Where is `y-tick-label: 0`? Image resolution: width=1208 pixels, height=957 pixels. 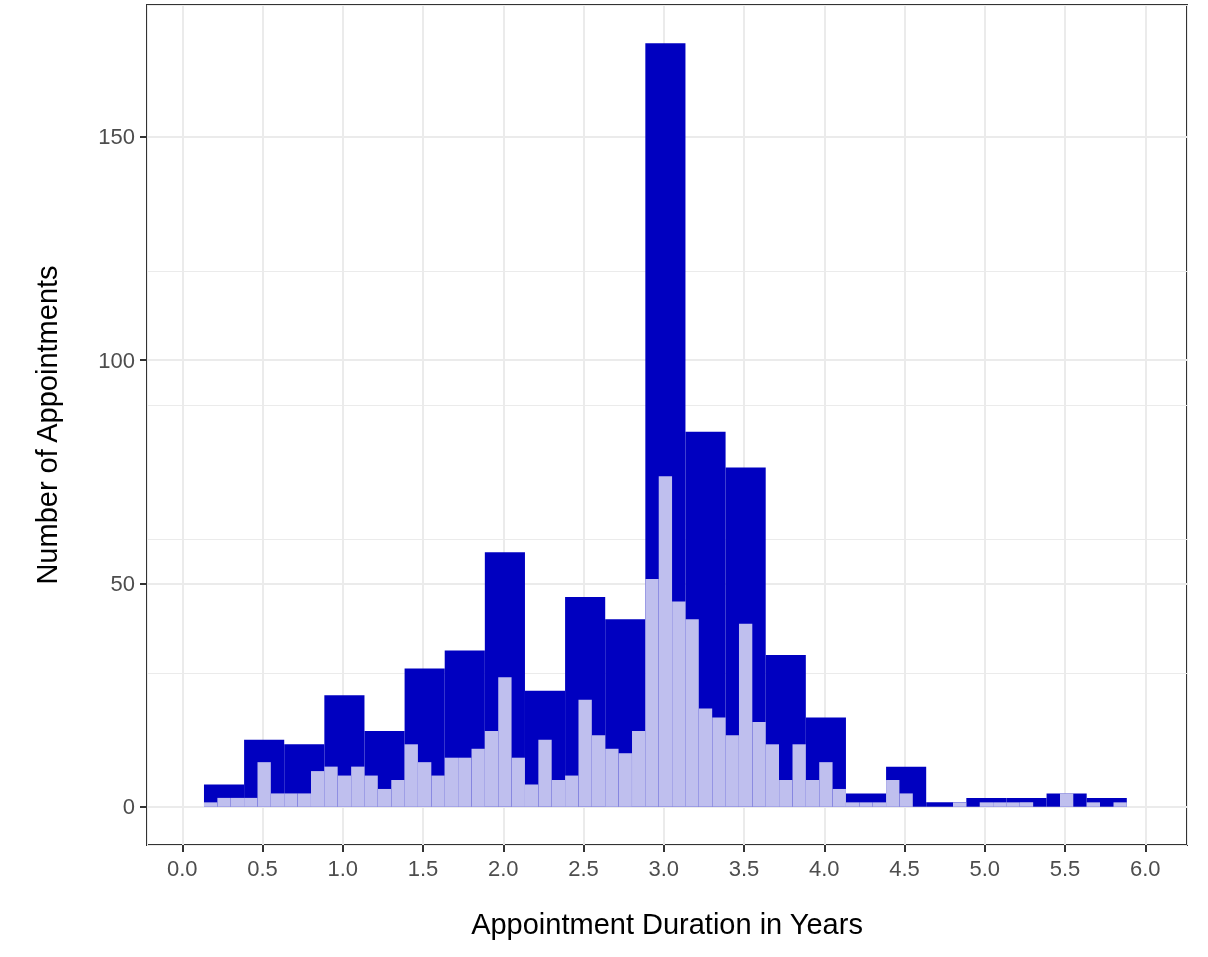
y-tick-label: 0 is located at coordinates (128, 807).